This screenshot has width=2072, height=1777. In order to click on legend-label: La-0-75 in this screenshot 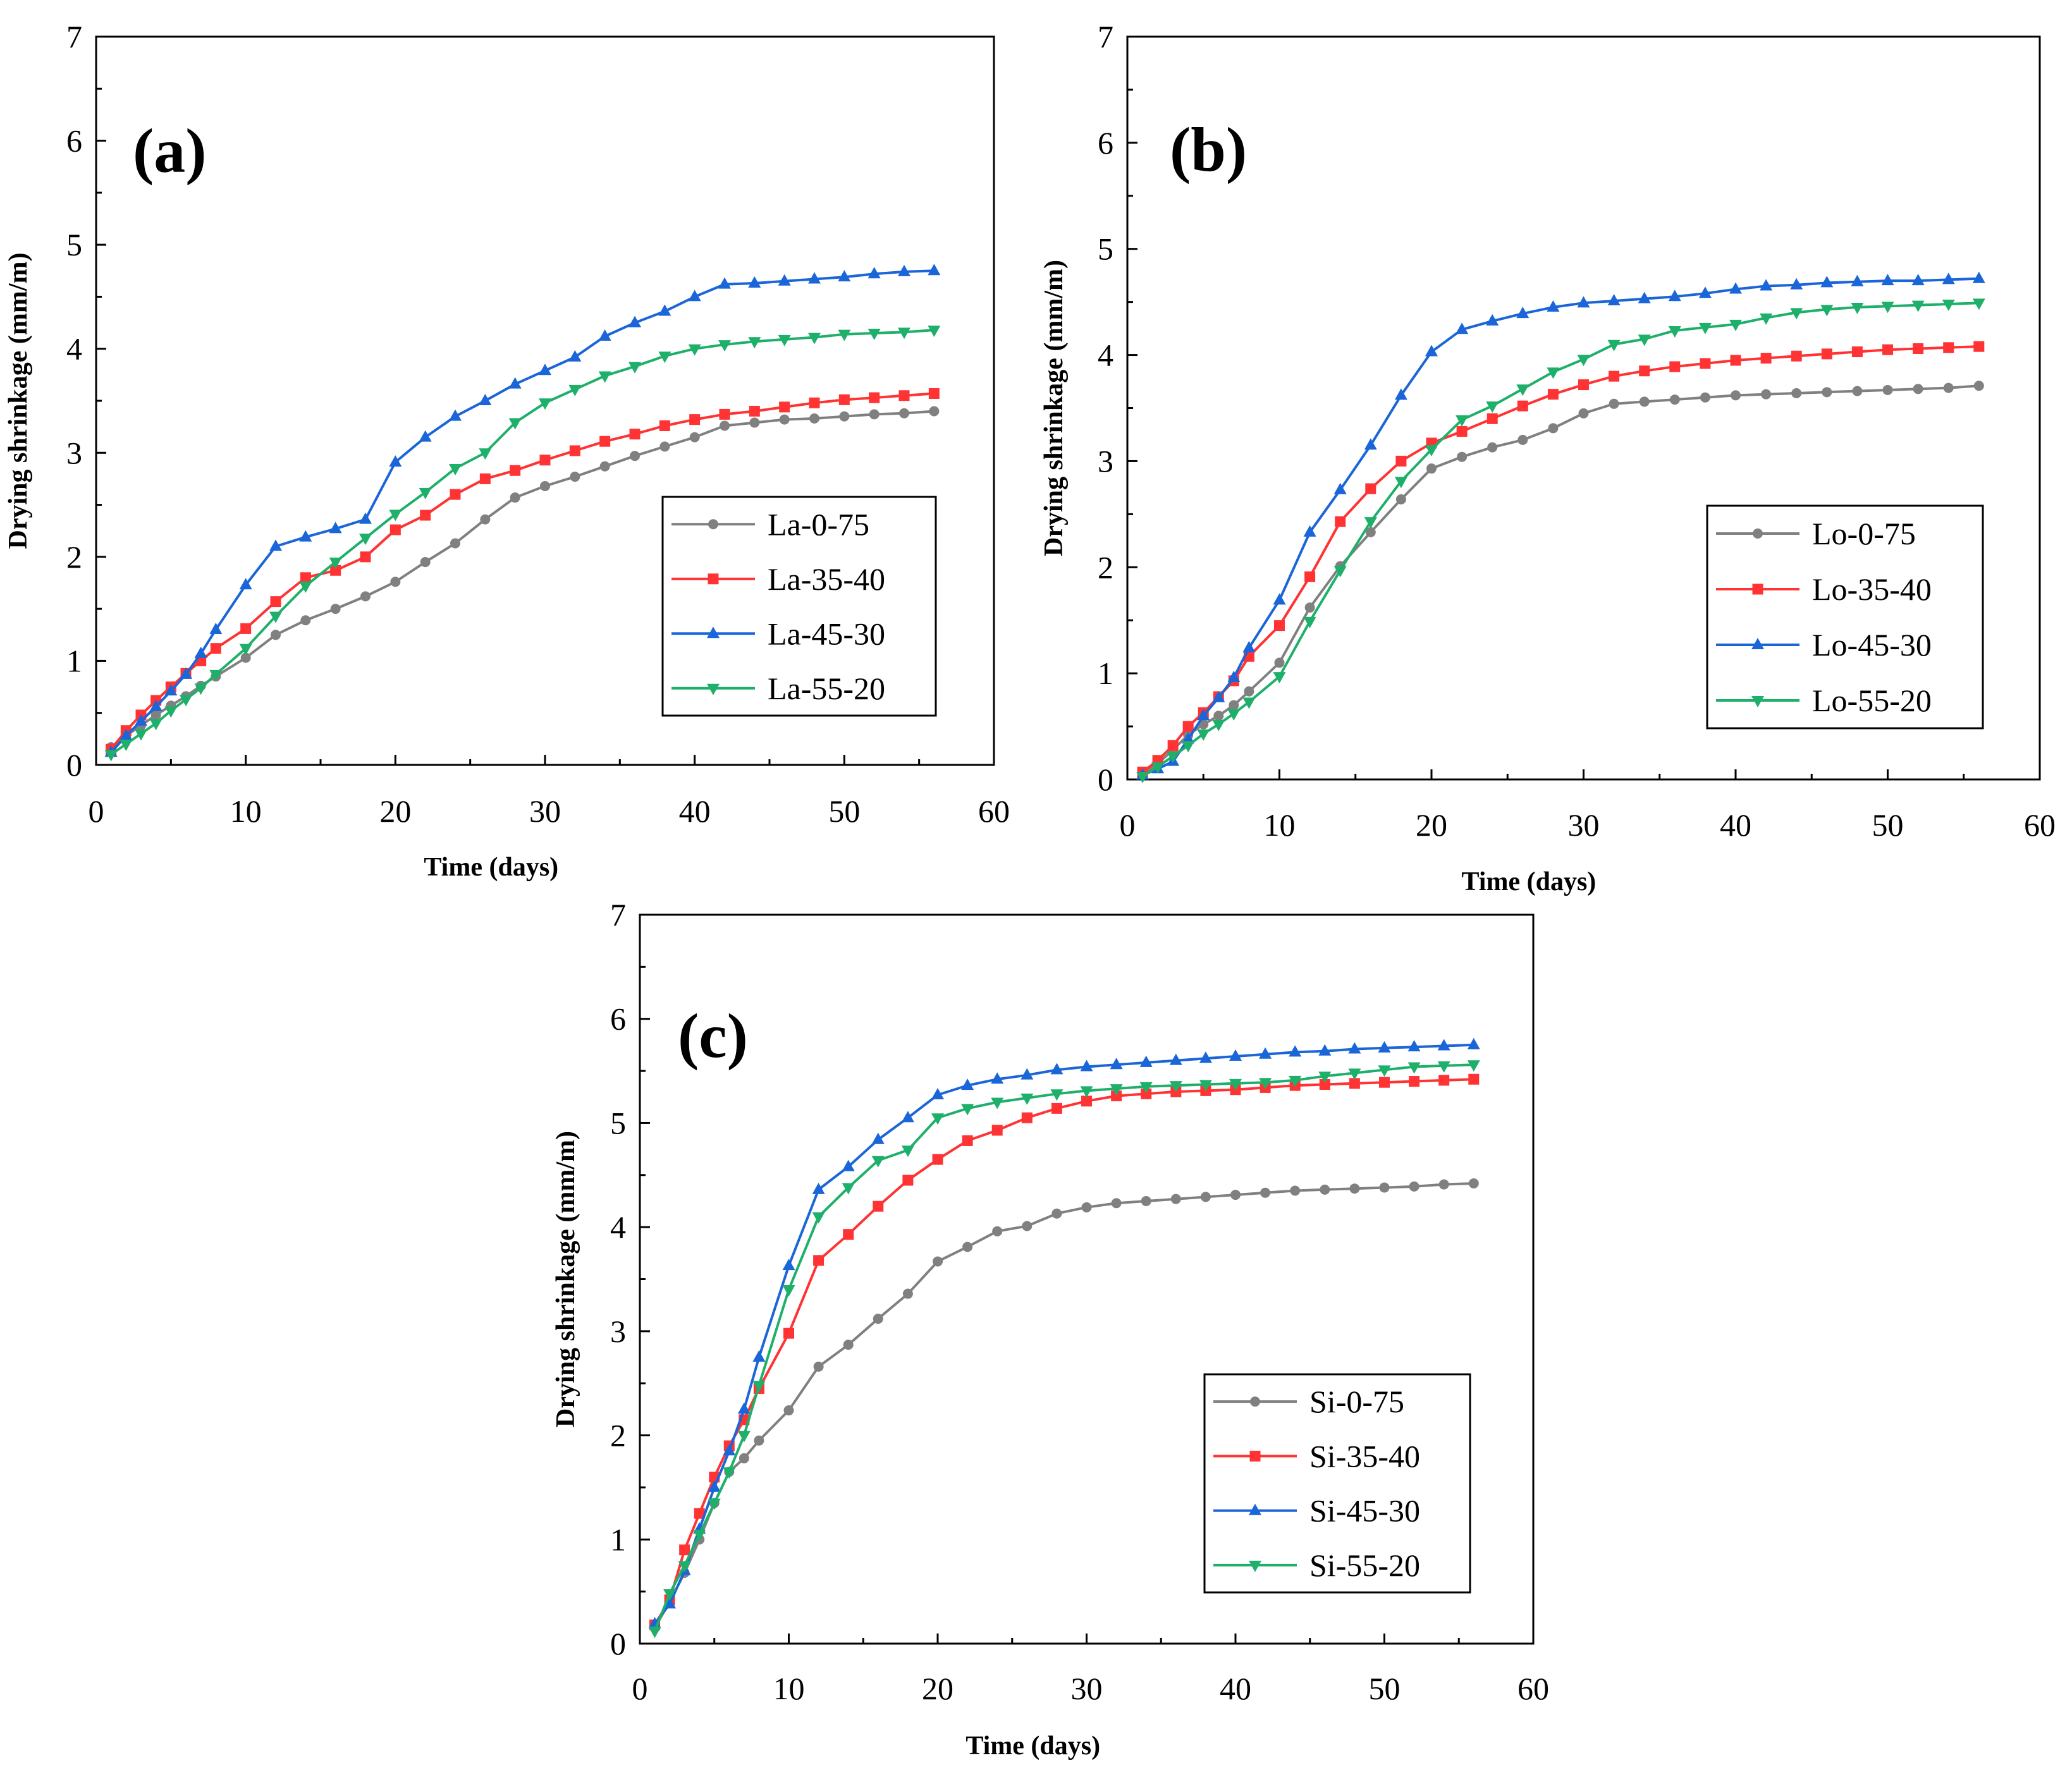, I will do `click(818, 524)`.